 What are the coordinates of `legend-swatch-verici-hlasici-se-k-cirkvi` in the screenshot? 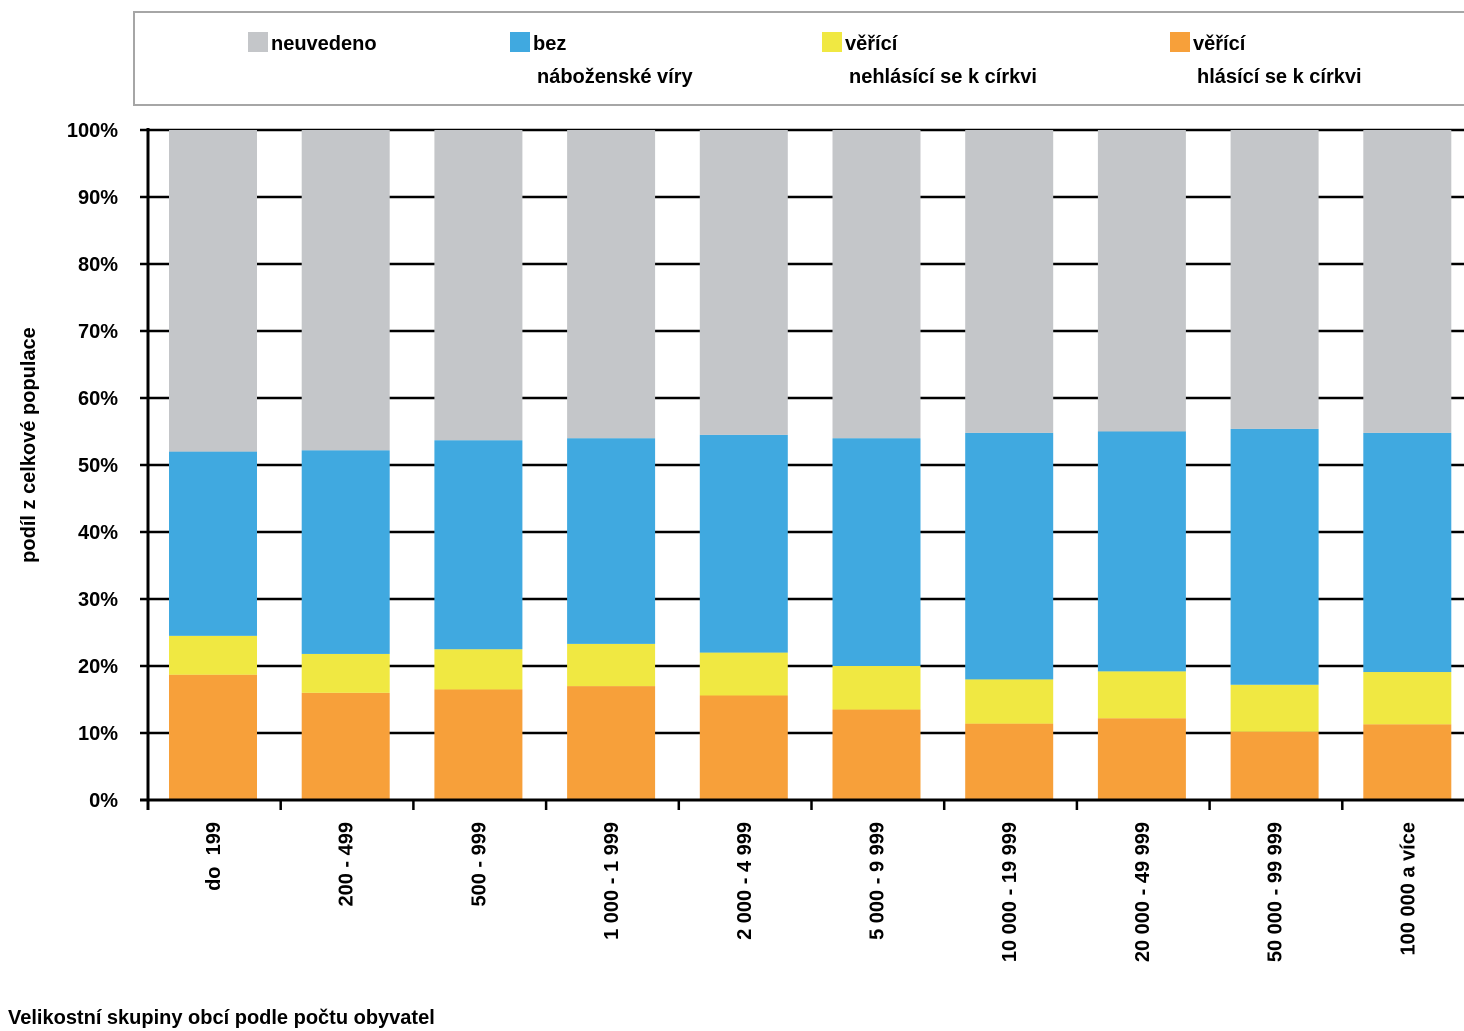 It's located at (1180, 42).